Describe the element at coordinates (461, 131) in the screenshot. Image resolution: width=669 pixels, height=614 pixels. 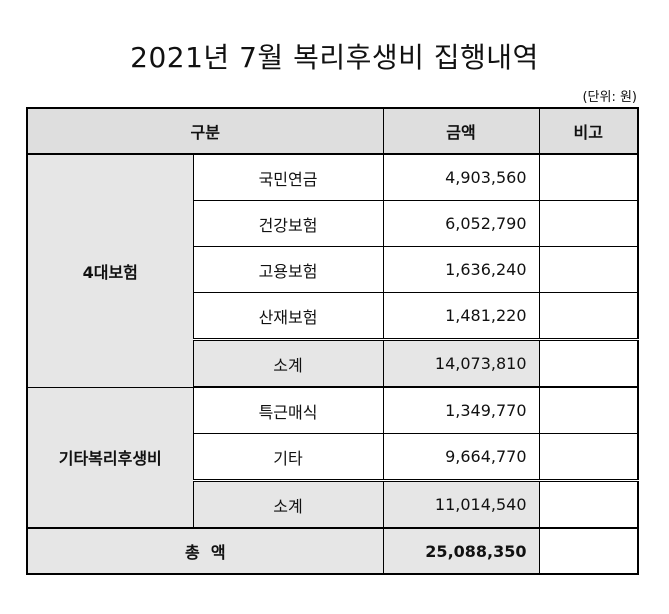
I see `header-amount: 금액` at that location.